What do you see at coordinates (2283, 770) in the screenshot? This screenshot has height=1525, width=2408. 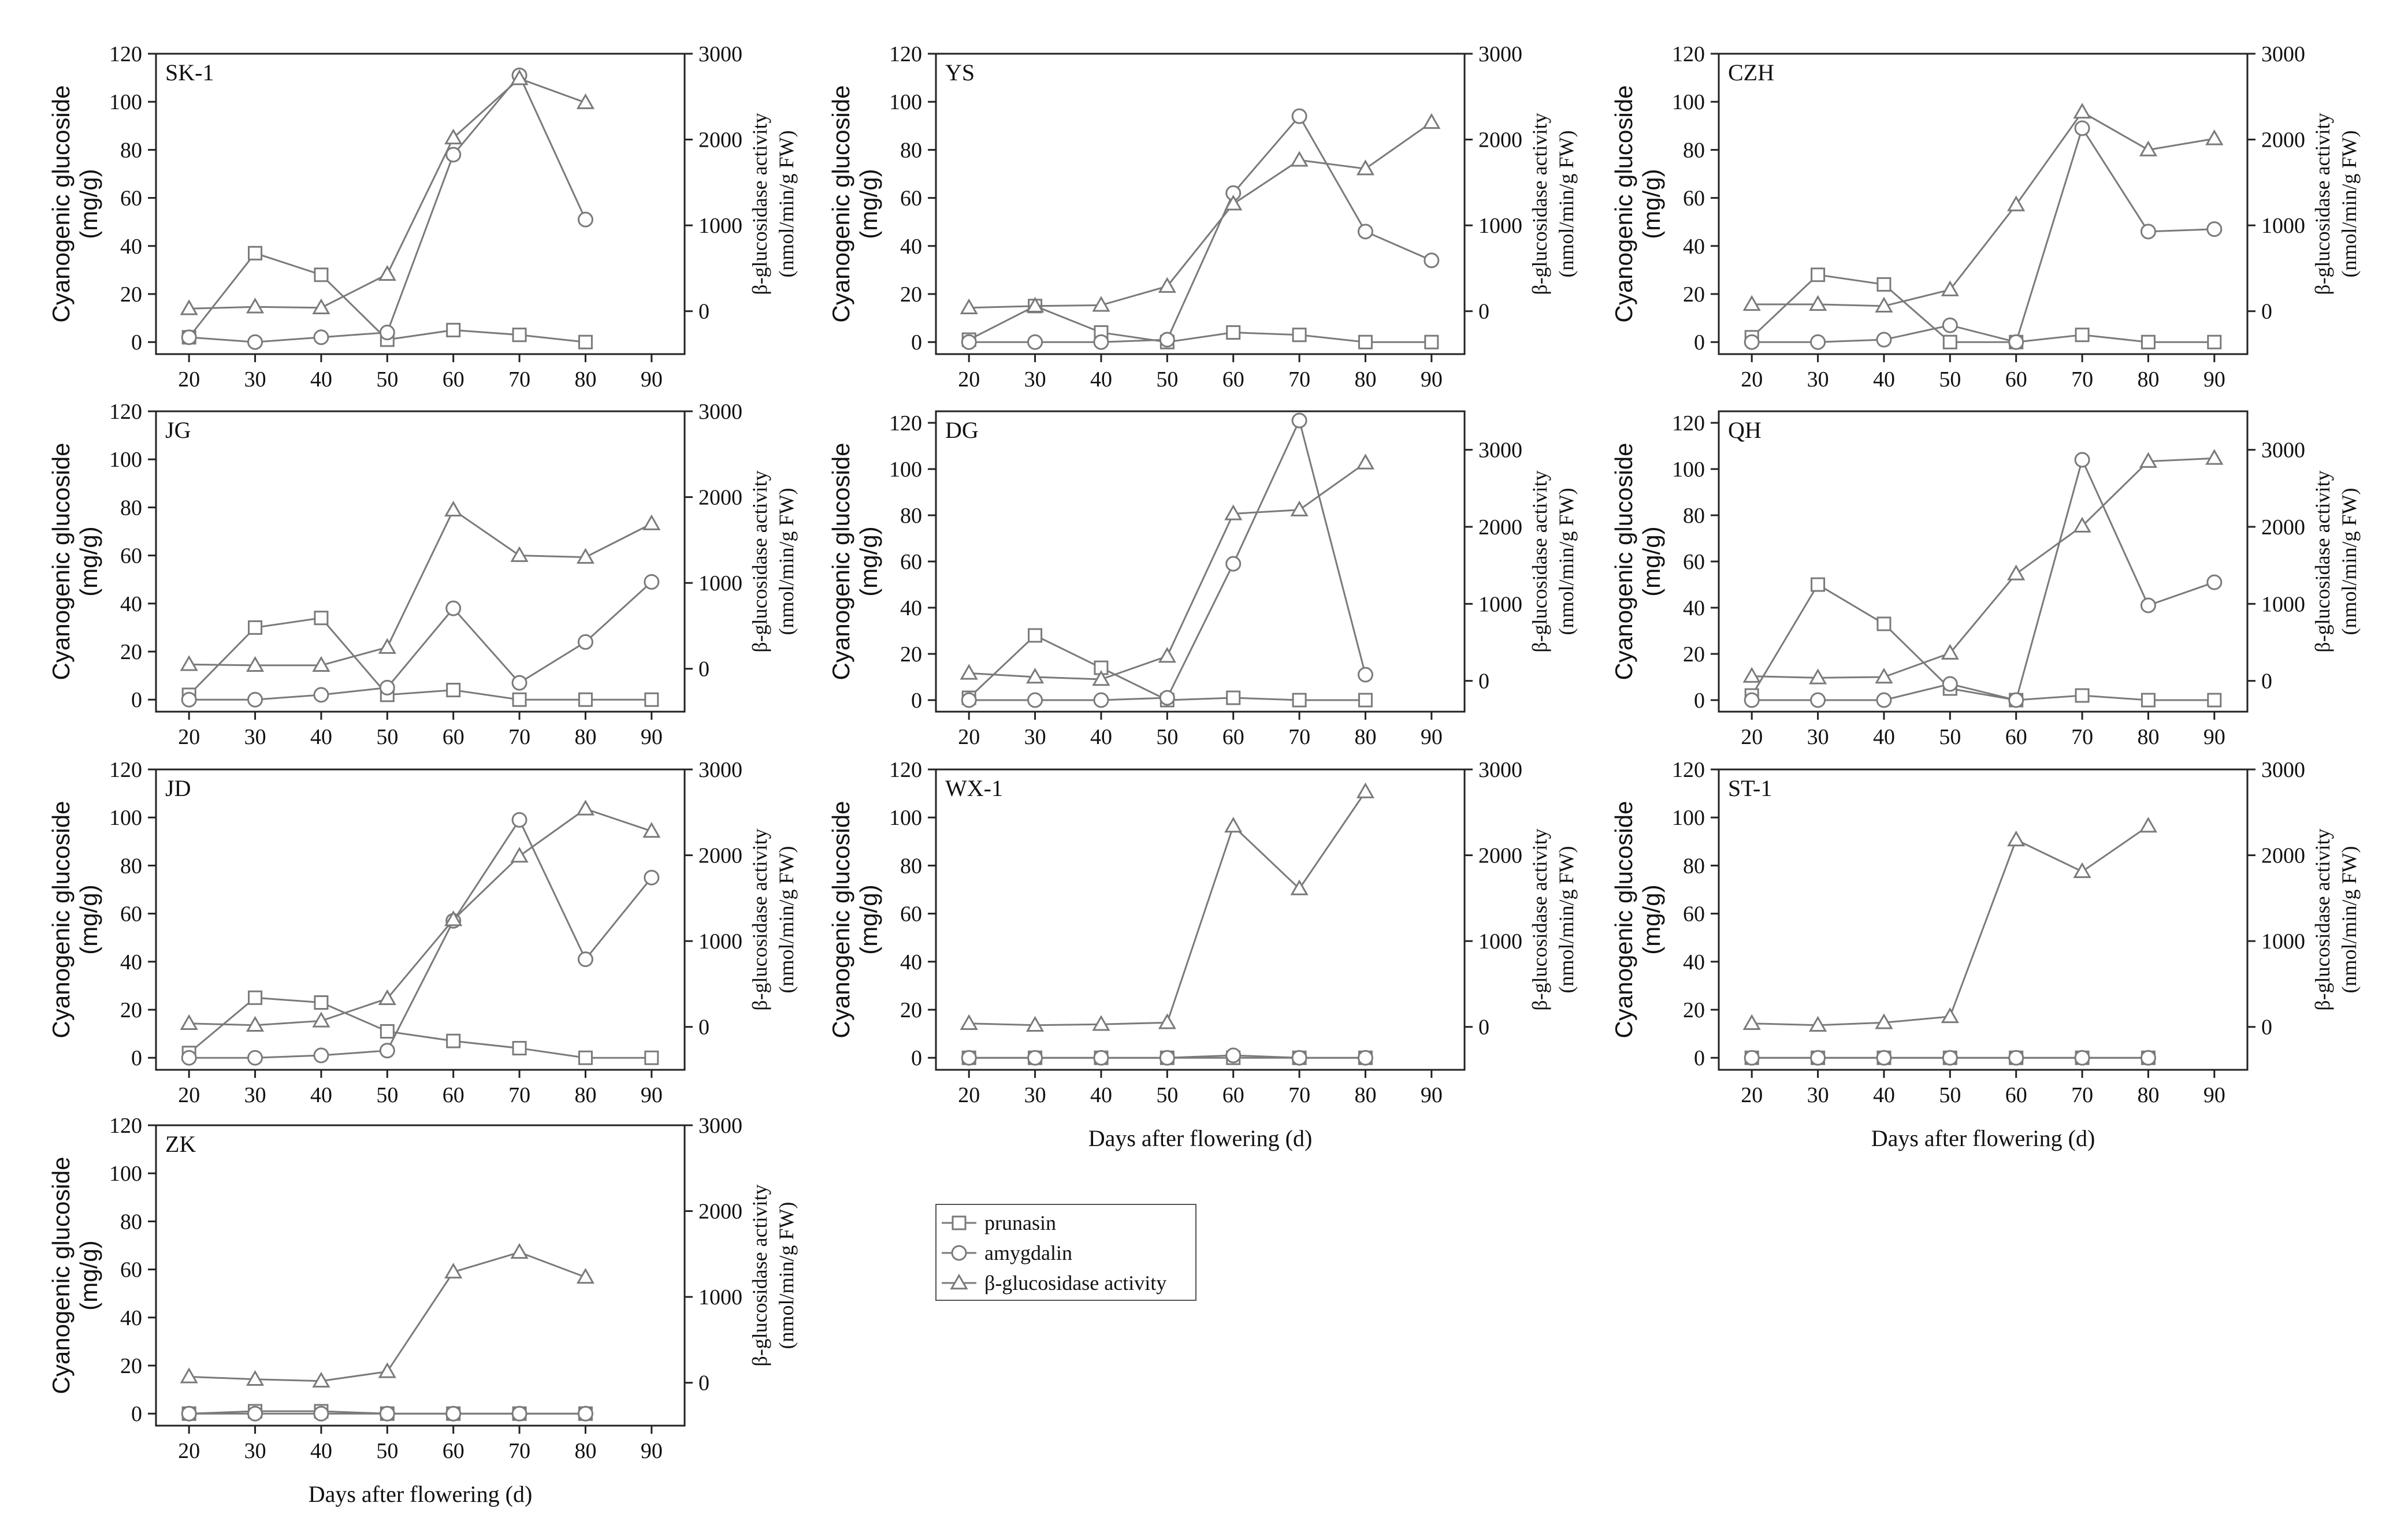 I see `y2-tick-label: 3000` at bounding box center [2283, 770].